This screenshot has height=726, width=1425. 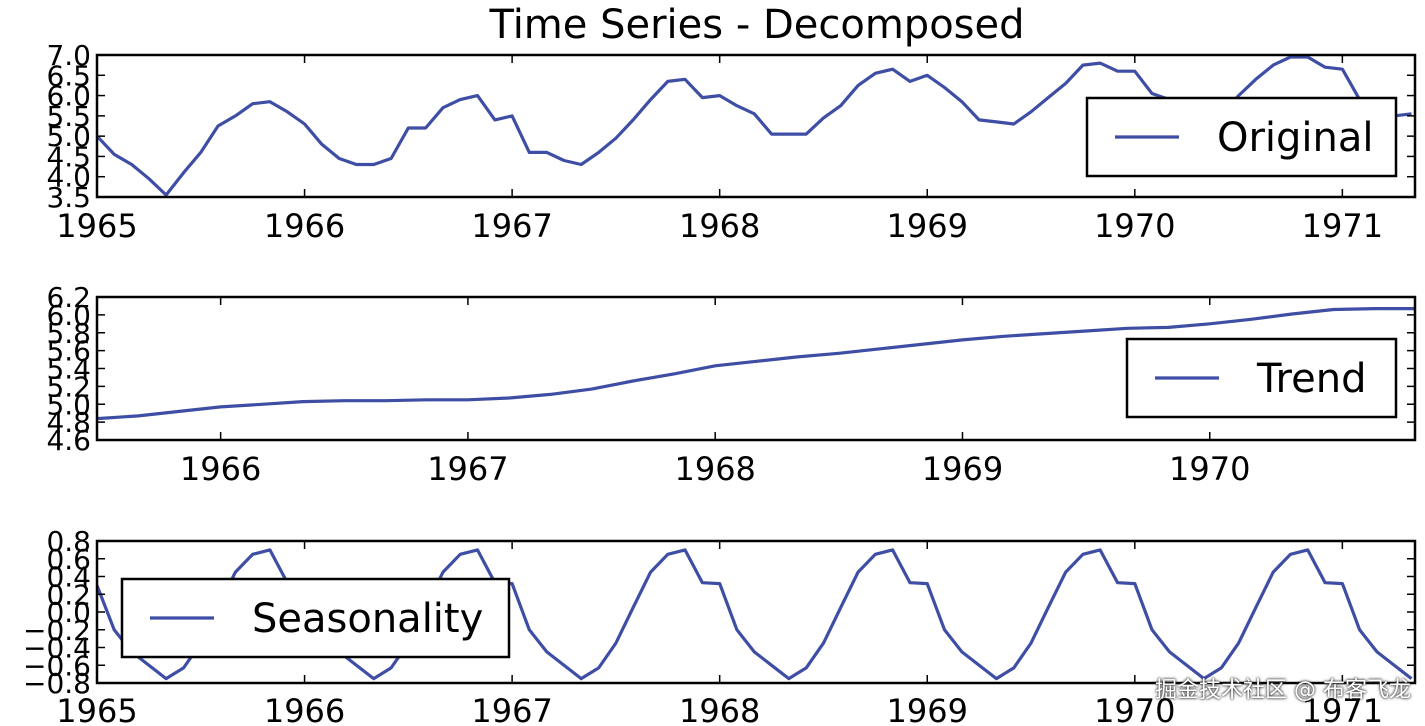 What do you see at coordinates (68, 594) in the screenshot?
I see `y-tick-label: 0.2` at bounding box center [68, 594].